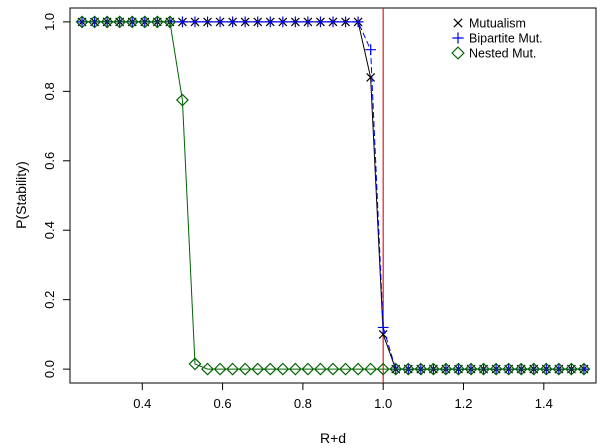 The width and height of the screenshot is (601, 448). Describe the element at coordinates (506, 39) in the screenshot. I see `legend-label: Bipartite Mut.` at that location.